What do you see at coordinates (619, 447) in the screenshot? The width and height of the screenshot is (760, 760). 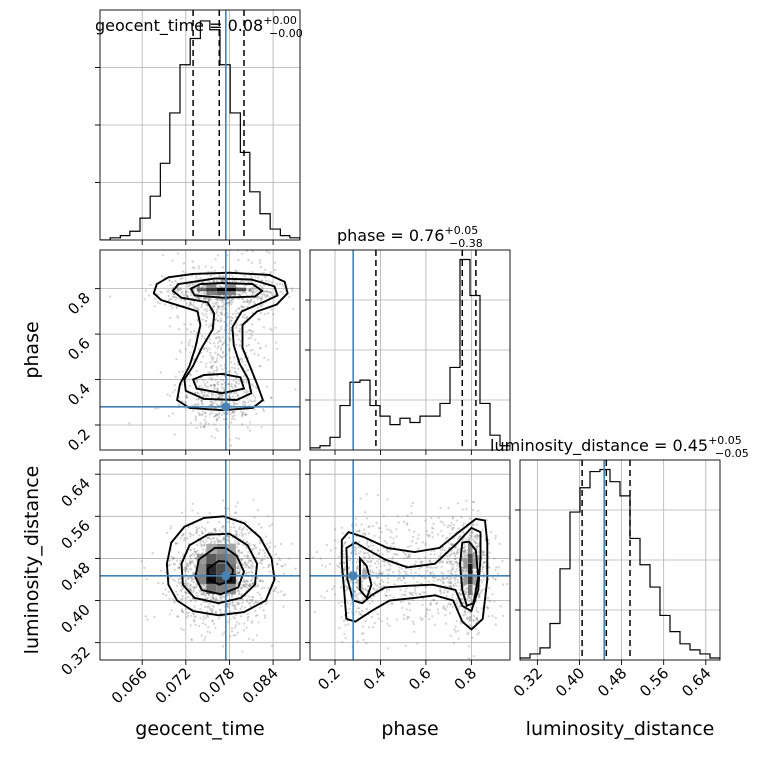 I see `title-luminosity-distance: luminosity_distance = 0.45+0.05 −0.05` at bounding box center [619, 447].